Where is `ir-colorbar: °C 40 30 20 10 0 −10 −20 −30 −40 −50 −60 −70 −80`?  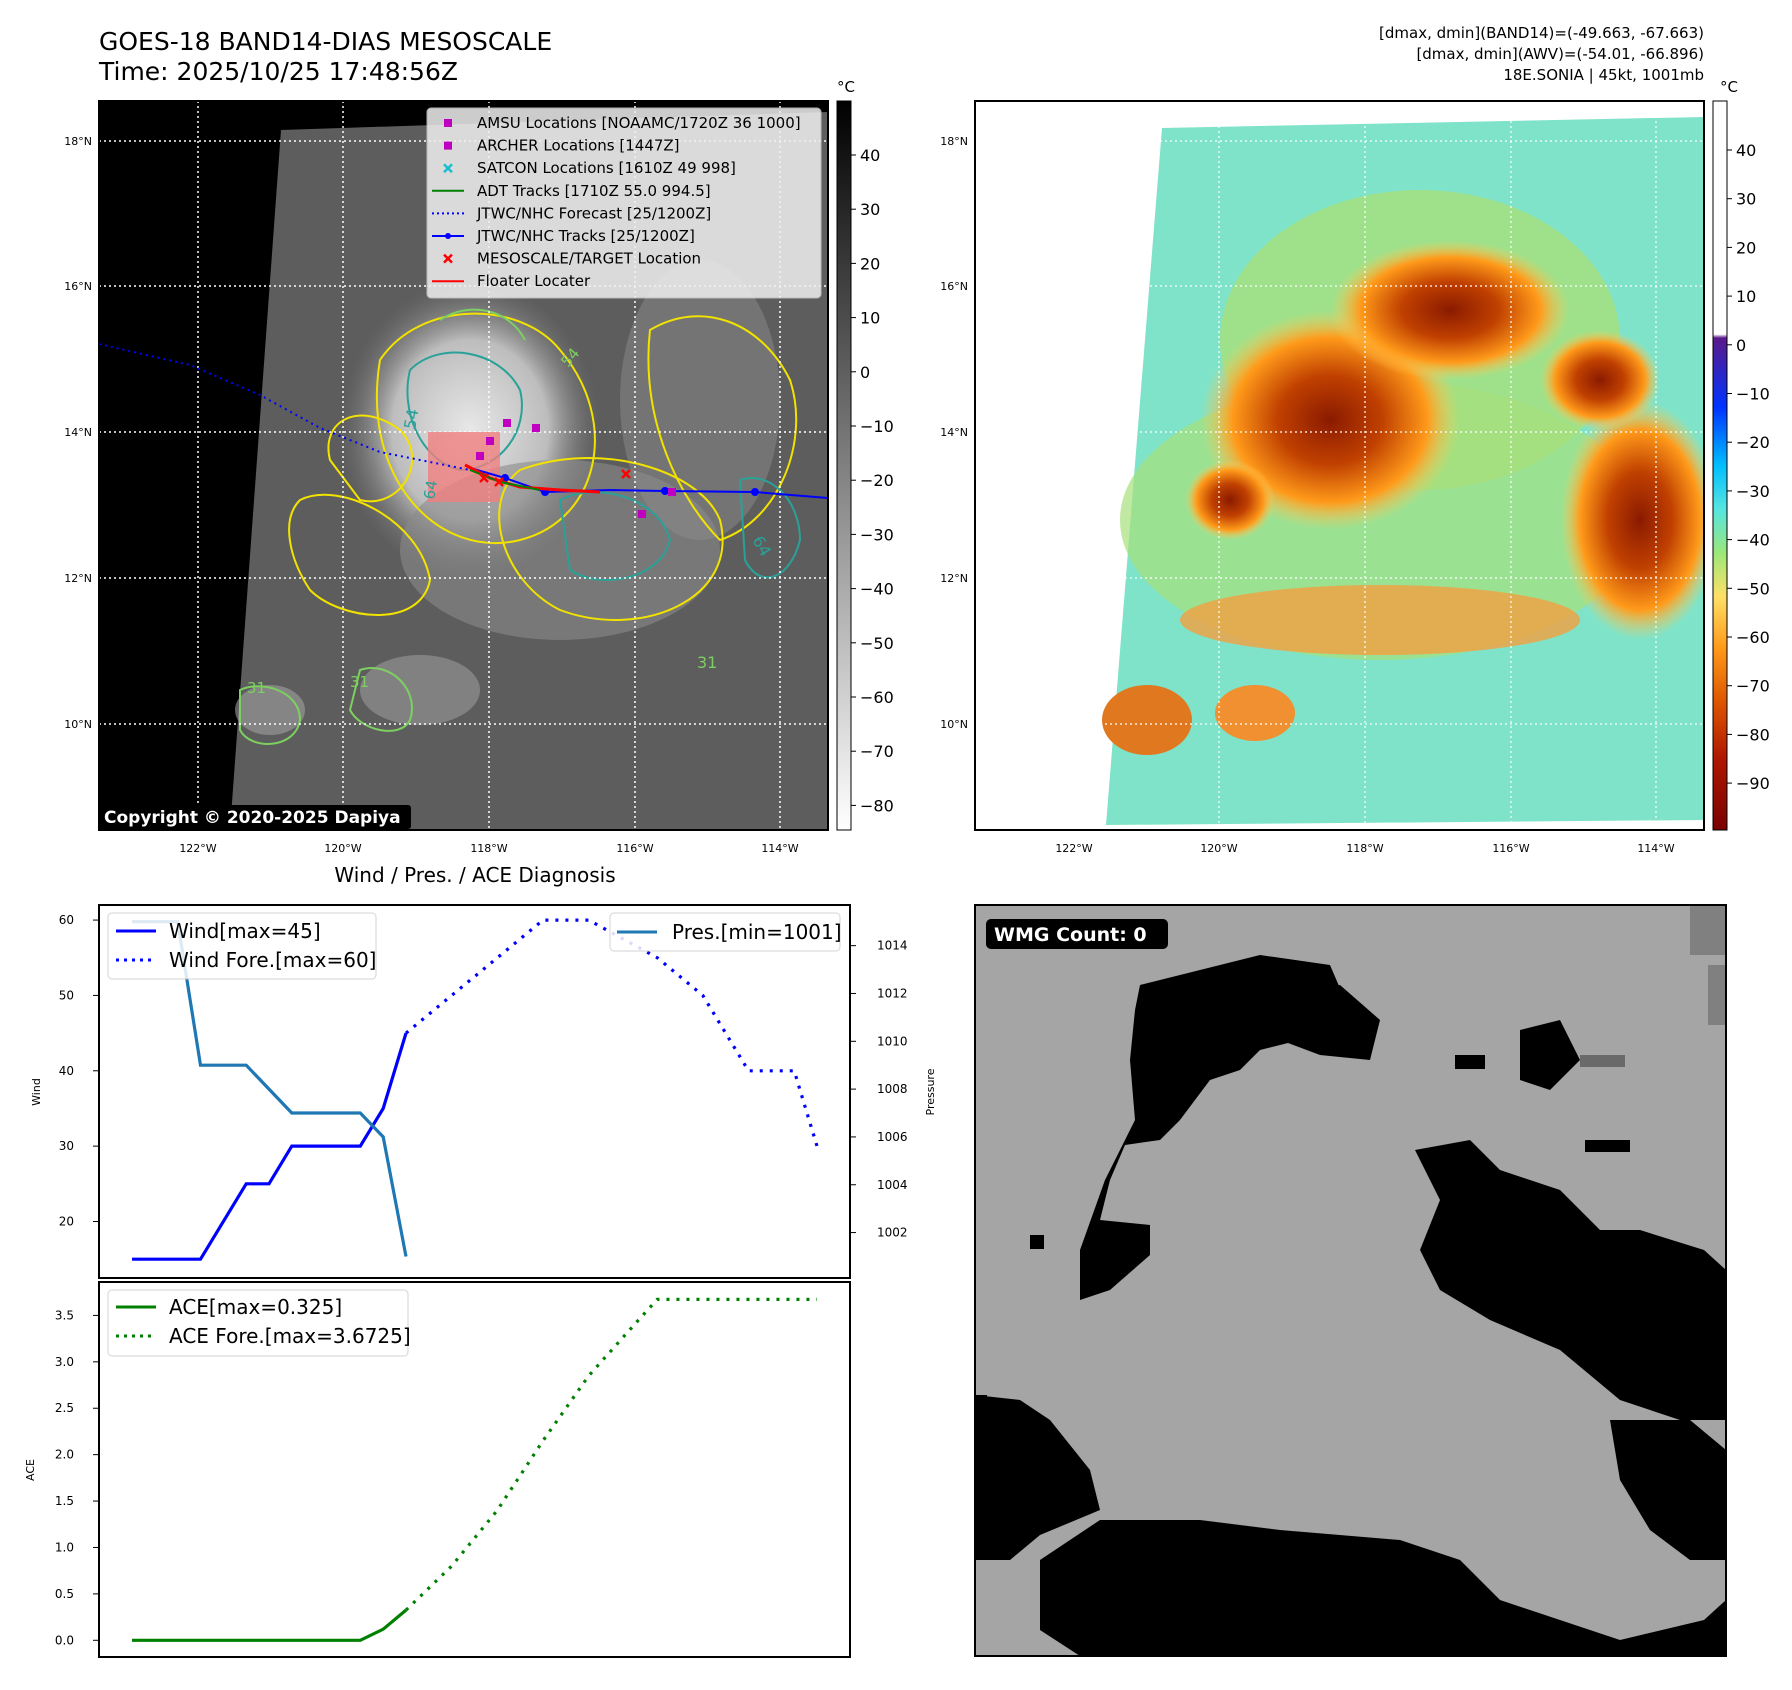
ir-colorbar: °C 40 30 20 10 0 −10 −20 −30 −40 −50 −60 −70 −80 is located at coordinates (865, 454).